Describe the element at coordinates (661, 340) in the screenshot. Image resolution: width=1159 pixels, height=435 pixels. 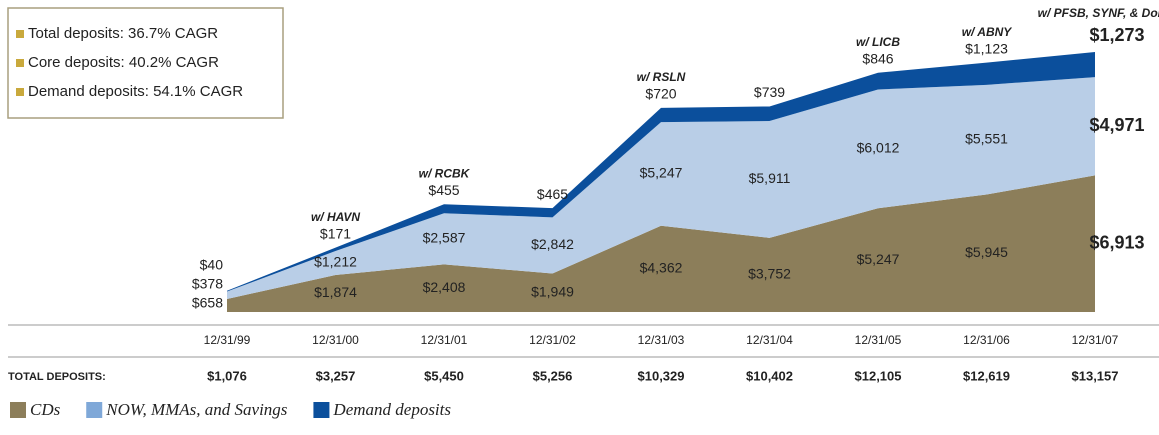
I see `x-tick-label: 12/31/03` at that location.